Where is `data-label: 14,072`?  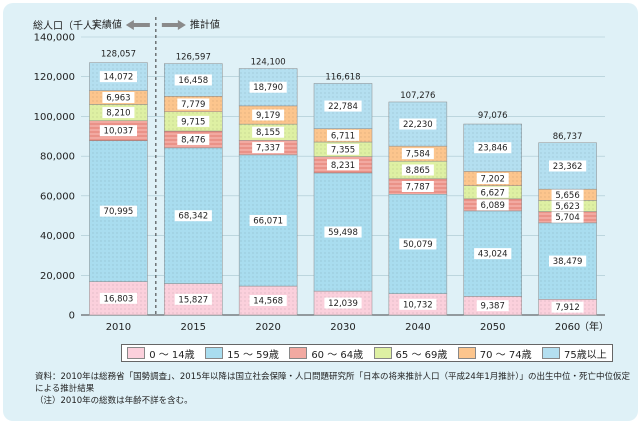
data-label: 14,072 is located at coordinates (119, 78).